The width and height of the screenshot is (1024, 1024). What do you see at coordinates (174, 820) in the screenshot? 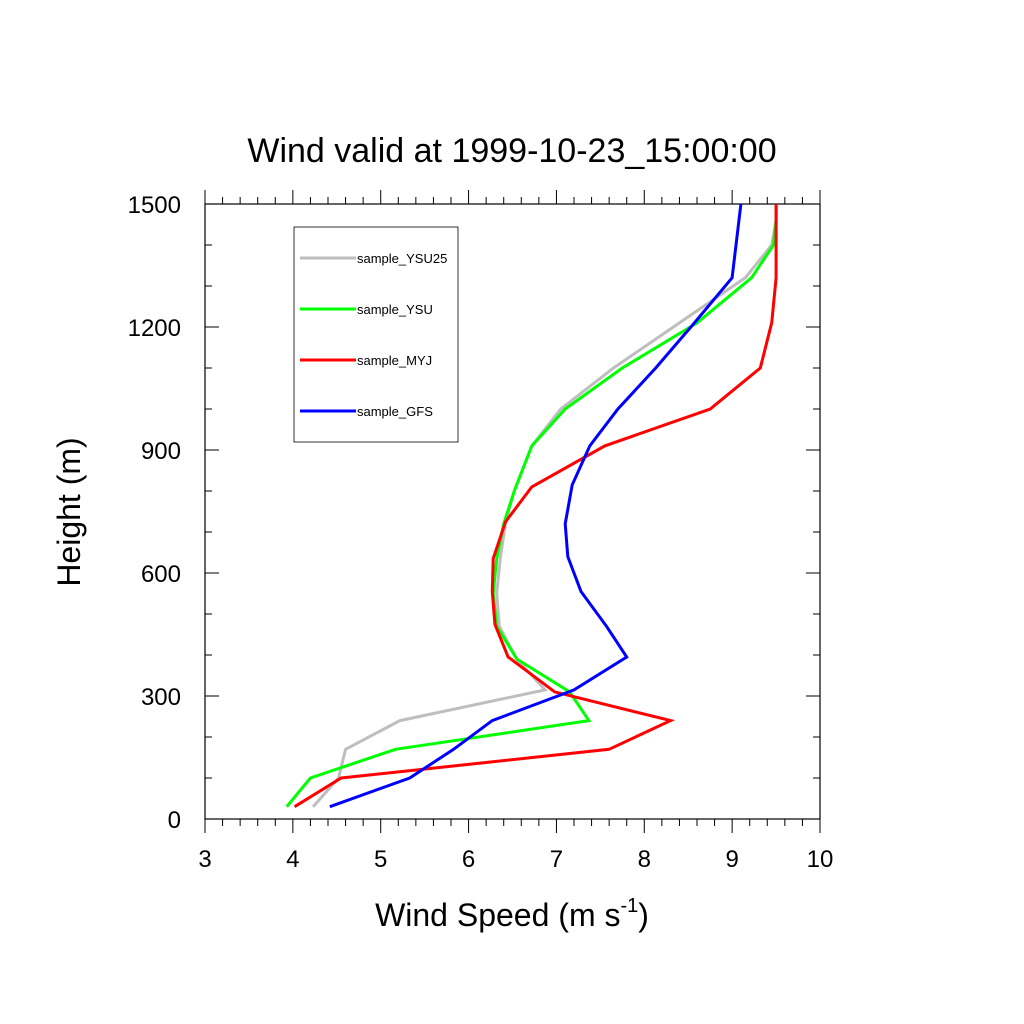
I see `y-tick-label: 0` at bounding box center [174, 820].